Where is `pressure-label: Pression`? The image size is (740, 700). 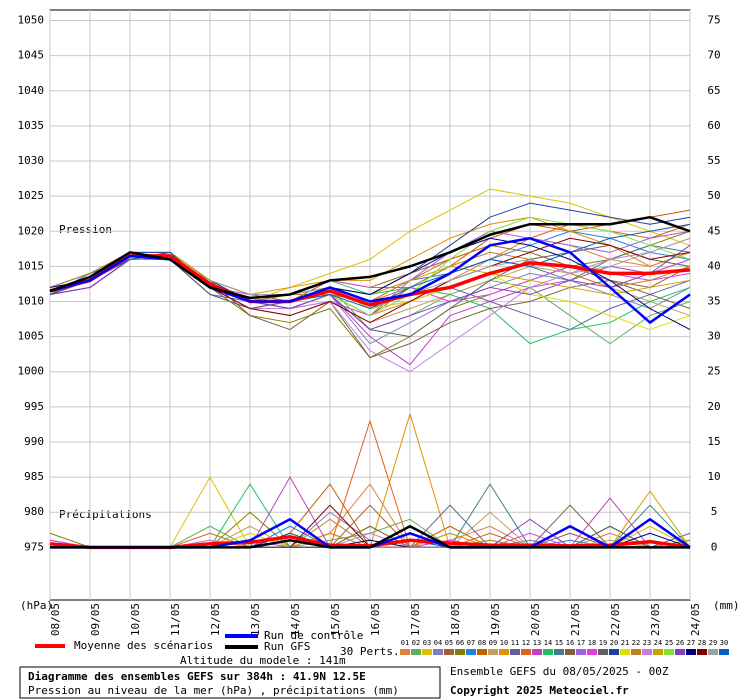
pressure-label: Pression is located at coordinates (85, 229).